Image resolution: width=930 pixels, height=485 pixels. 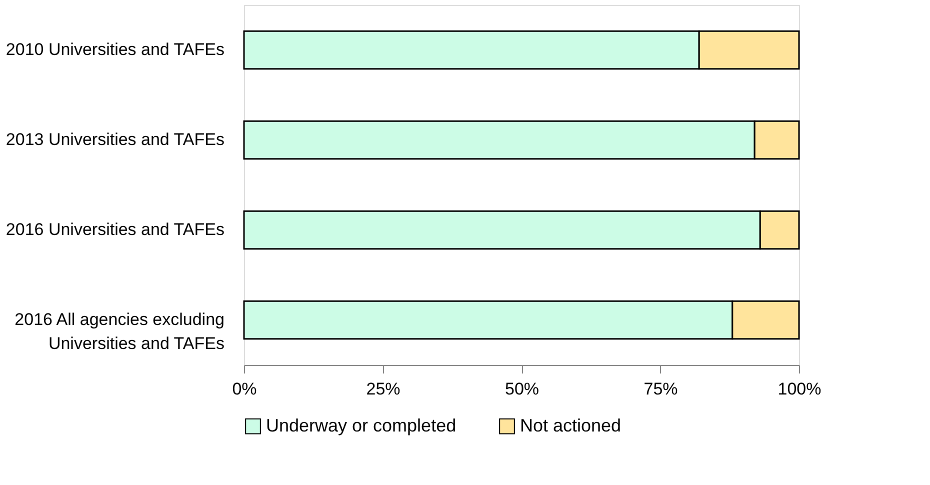 I want to click on y-tick-label: 2013 Universities and TAFEs, so click(x=115, y=139).